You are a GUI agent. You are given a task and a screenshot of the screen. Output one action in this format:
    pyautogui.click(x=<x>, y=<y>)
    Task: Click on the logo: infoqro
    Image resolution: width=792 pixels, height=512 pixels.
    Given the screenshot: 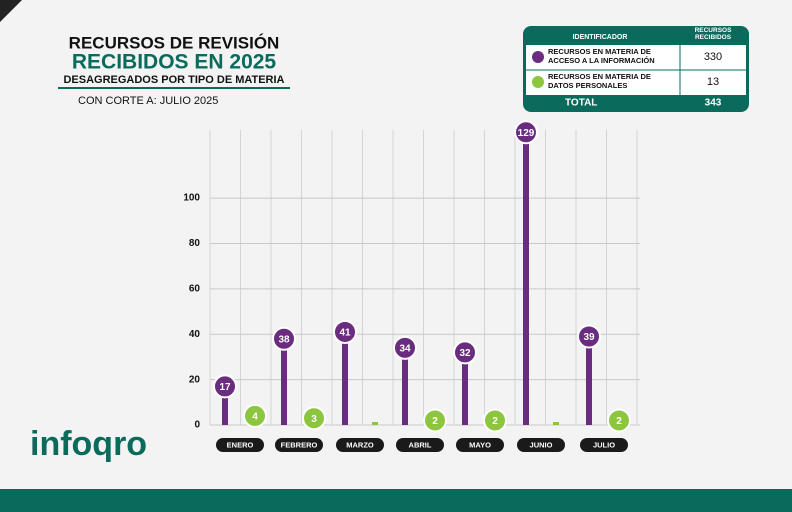 What is the action you would take?
    pyautogui.click(x=88, y=444)
    